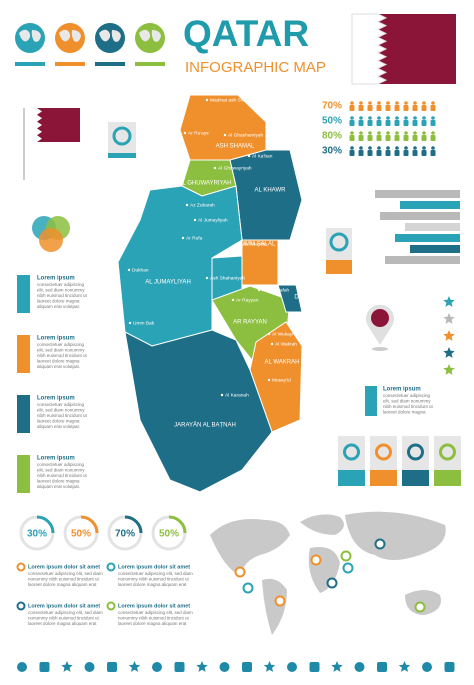 This screenshot has width=474, height=685. I want to click on stat-label: 70%, so click(332, 106).